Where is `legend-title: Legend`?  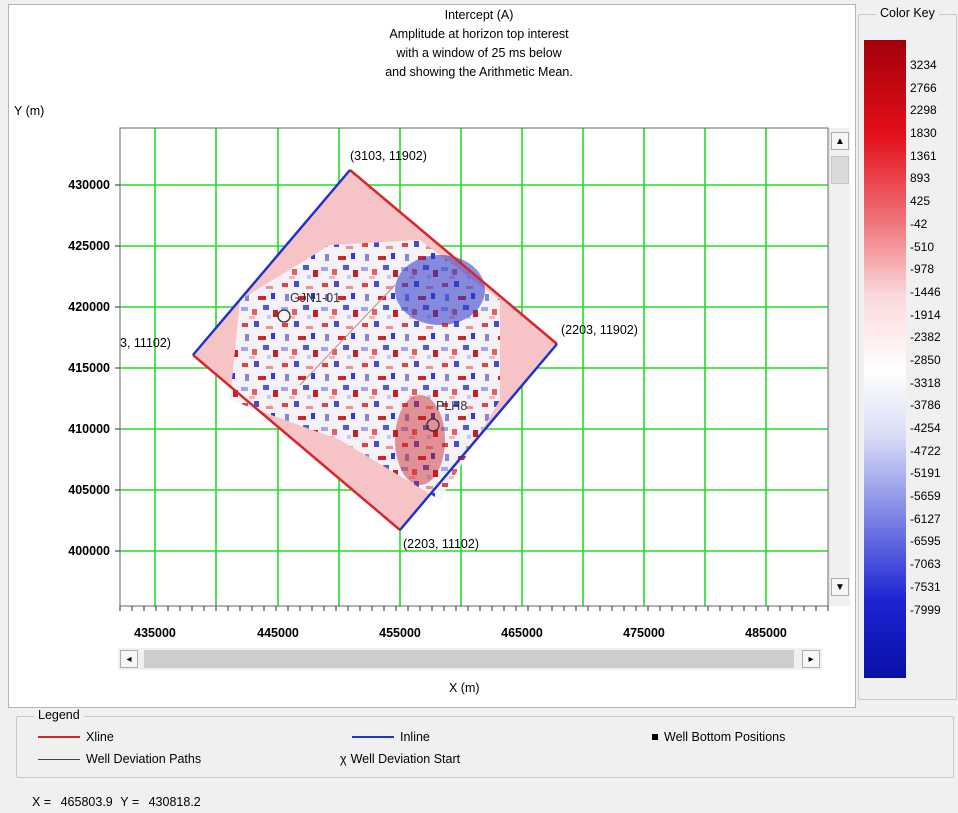 legend-title: Legend is located at coordinates (59, 715).